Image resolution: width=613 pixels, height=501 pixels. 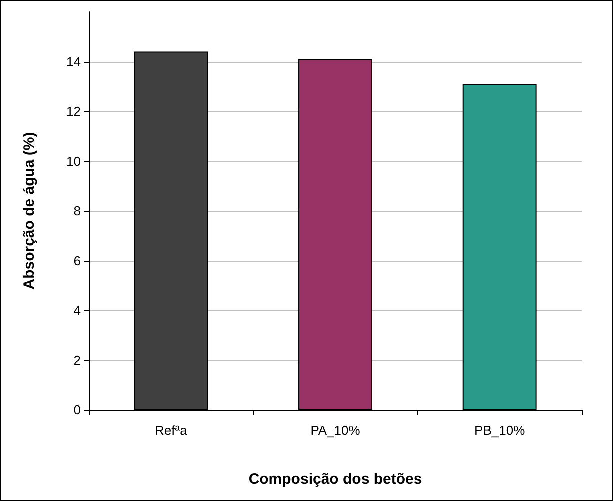 I want to click on y-tick-label: 12, so click(x=73, y=111).